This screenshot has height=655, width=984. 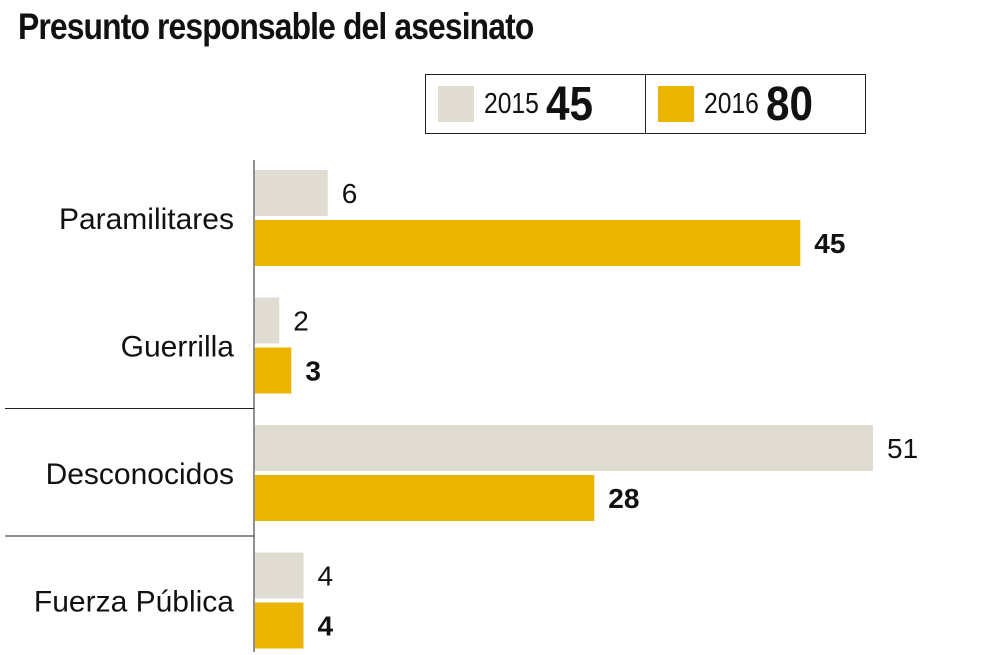 I want to click on data-label-2016-desconocidos: 28, so click(x=623, y=498).